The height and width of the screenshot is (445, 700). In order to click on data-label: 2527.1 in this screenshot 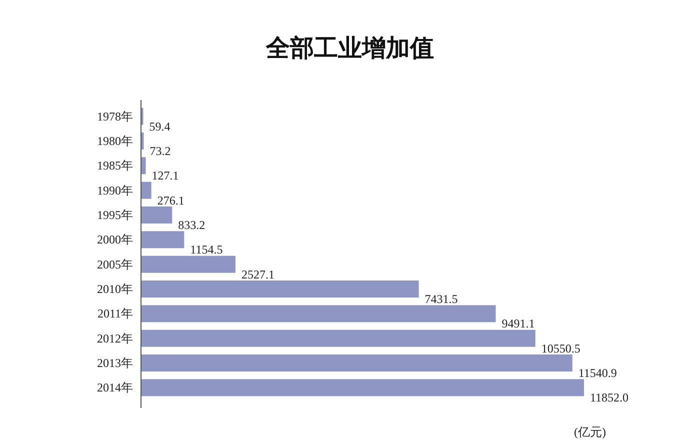, I will do `click(257, 274)`.